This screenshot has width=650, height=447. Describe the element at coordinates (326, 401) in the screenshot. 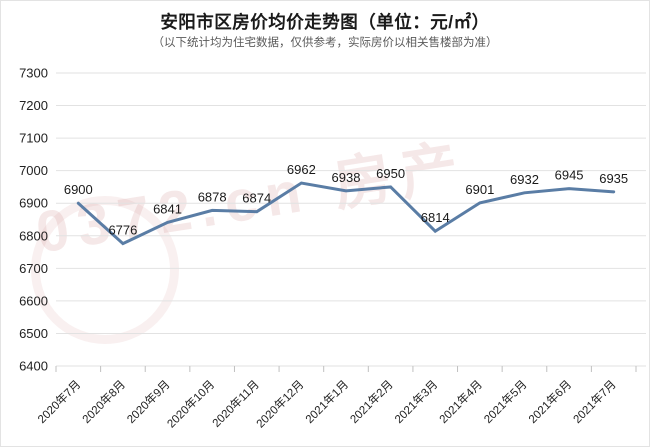

I see `x-axis-label: 2021年1月` at that location.